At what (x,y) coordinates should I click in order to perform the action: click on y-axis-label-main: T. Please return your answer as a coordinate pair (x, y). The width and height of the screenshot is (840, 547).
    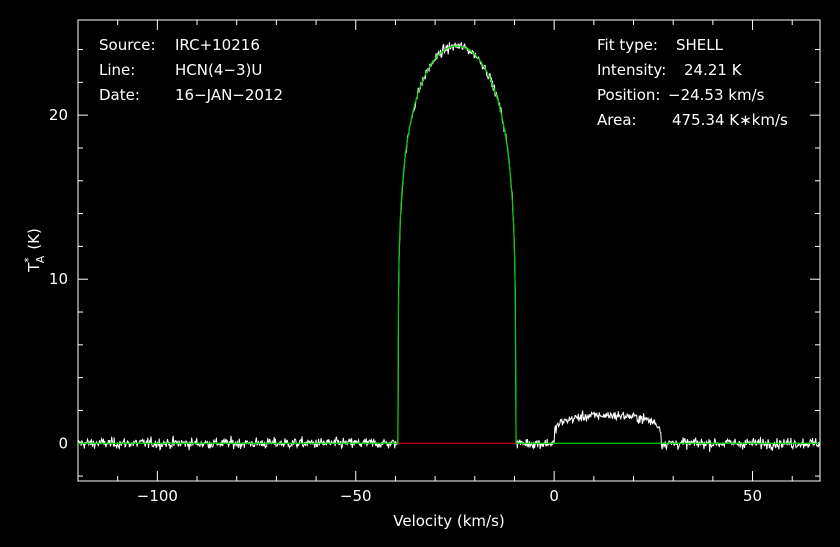
    Looking at the image, I should click on (34, 267).